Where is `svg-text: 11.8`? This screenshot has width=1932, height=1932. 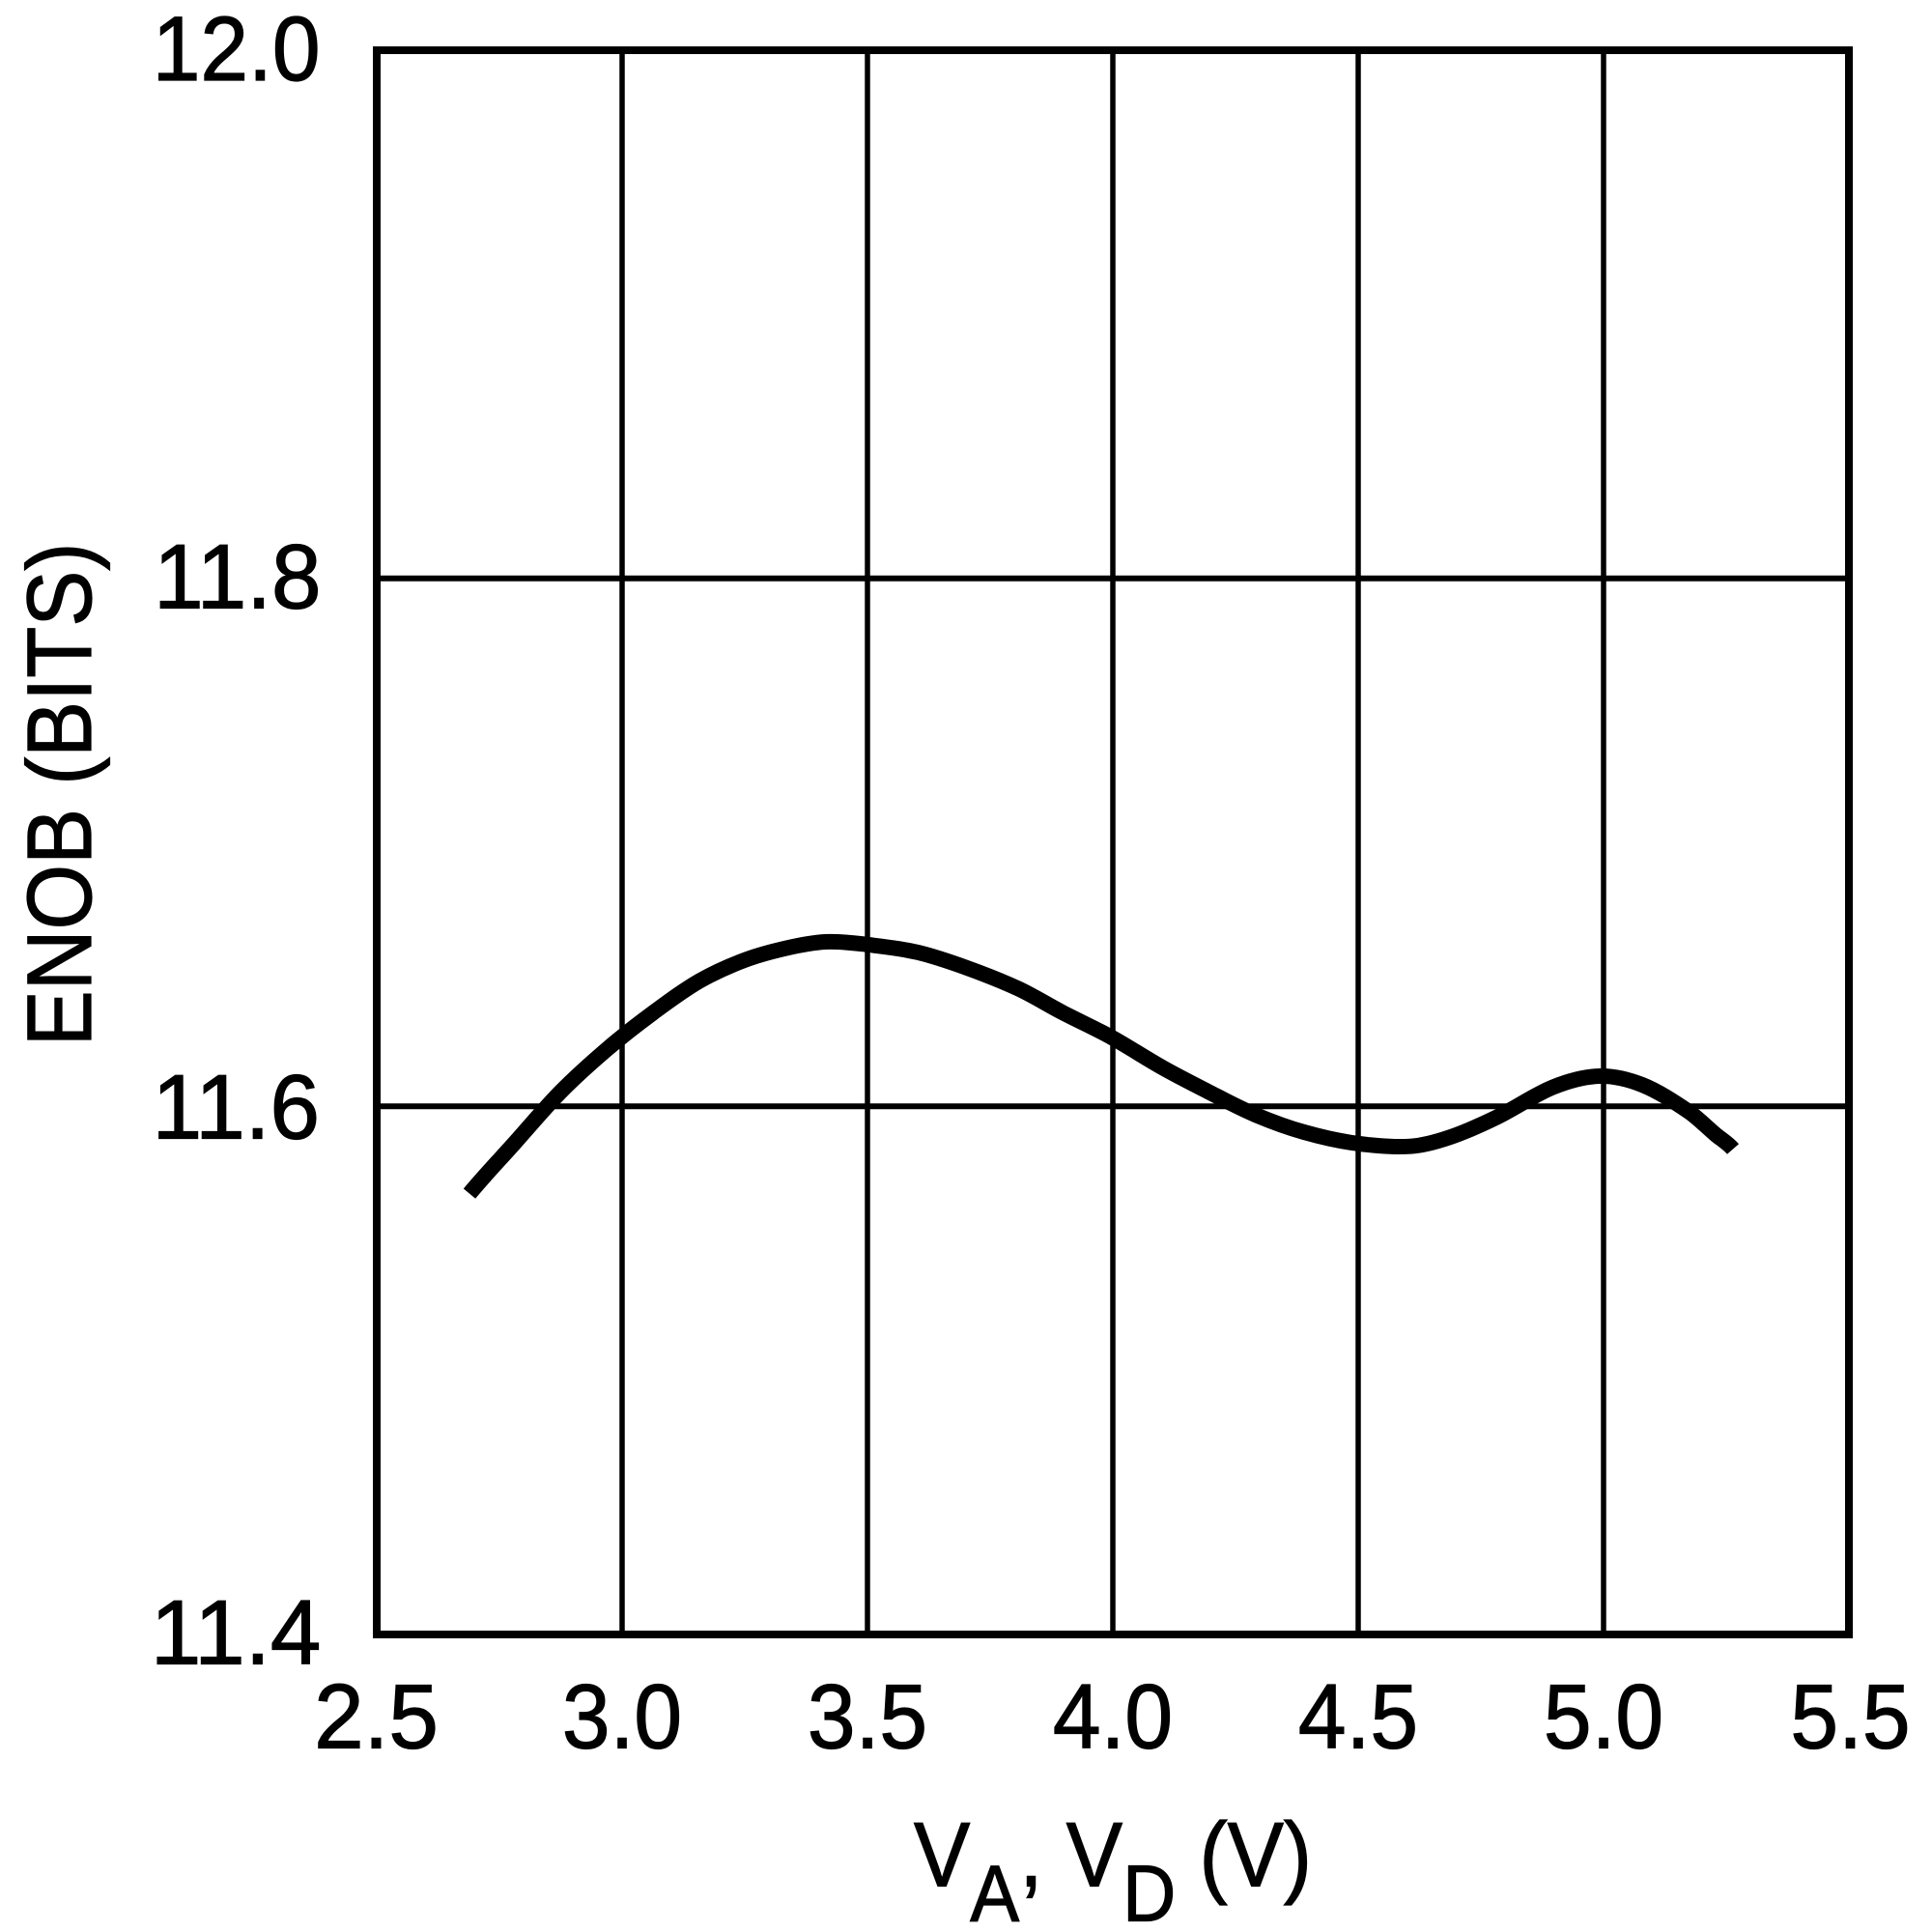 svg-text: 11.8 is located at coordinates (237, 576).